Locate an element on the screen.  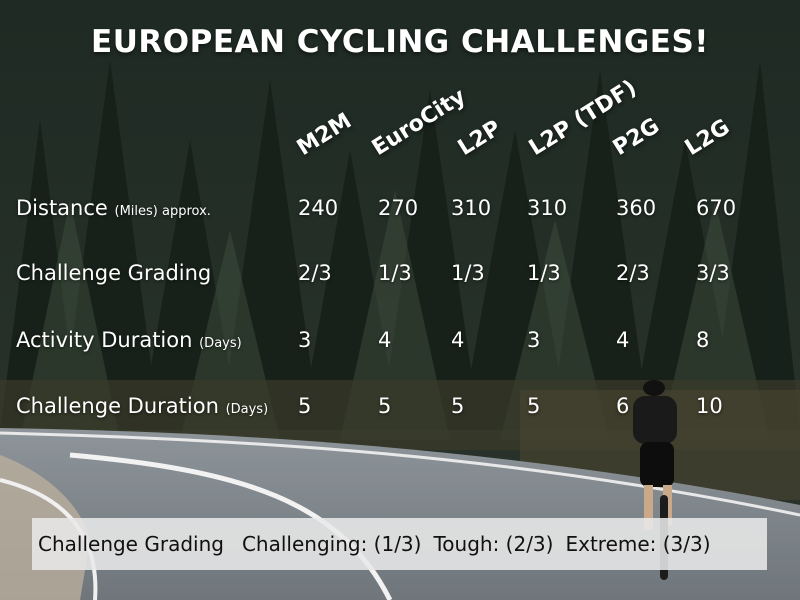
row-label-text: Distance is located at coordinates (62, 208).